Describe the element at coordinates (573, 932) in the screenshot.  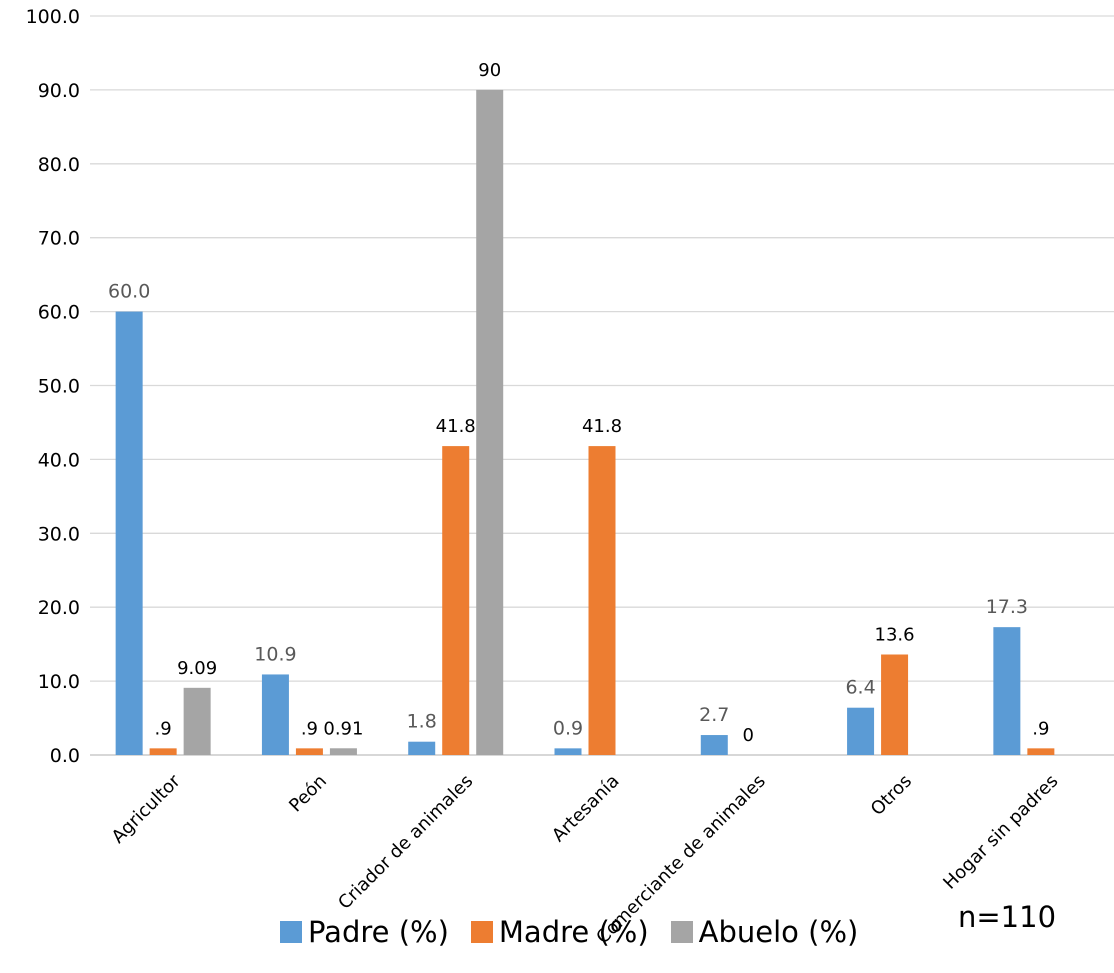
I see `legend-label-madre: Madre (%)` at that location.